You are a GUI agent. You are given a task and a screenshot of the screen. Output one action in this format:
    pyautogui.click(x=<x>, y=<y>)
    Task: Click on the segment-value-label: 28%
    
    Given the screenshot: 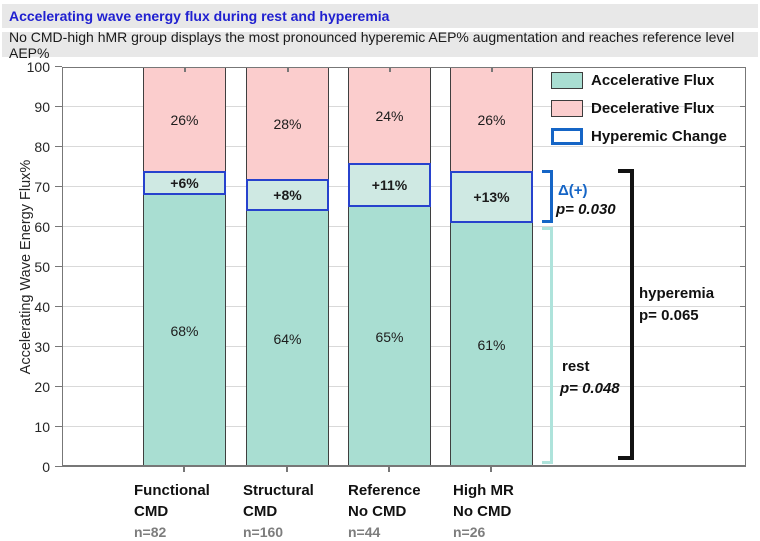 What is the action you would take?
    pyautogui.click(x=287, y=123)
    